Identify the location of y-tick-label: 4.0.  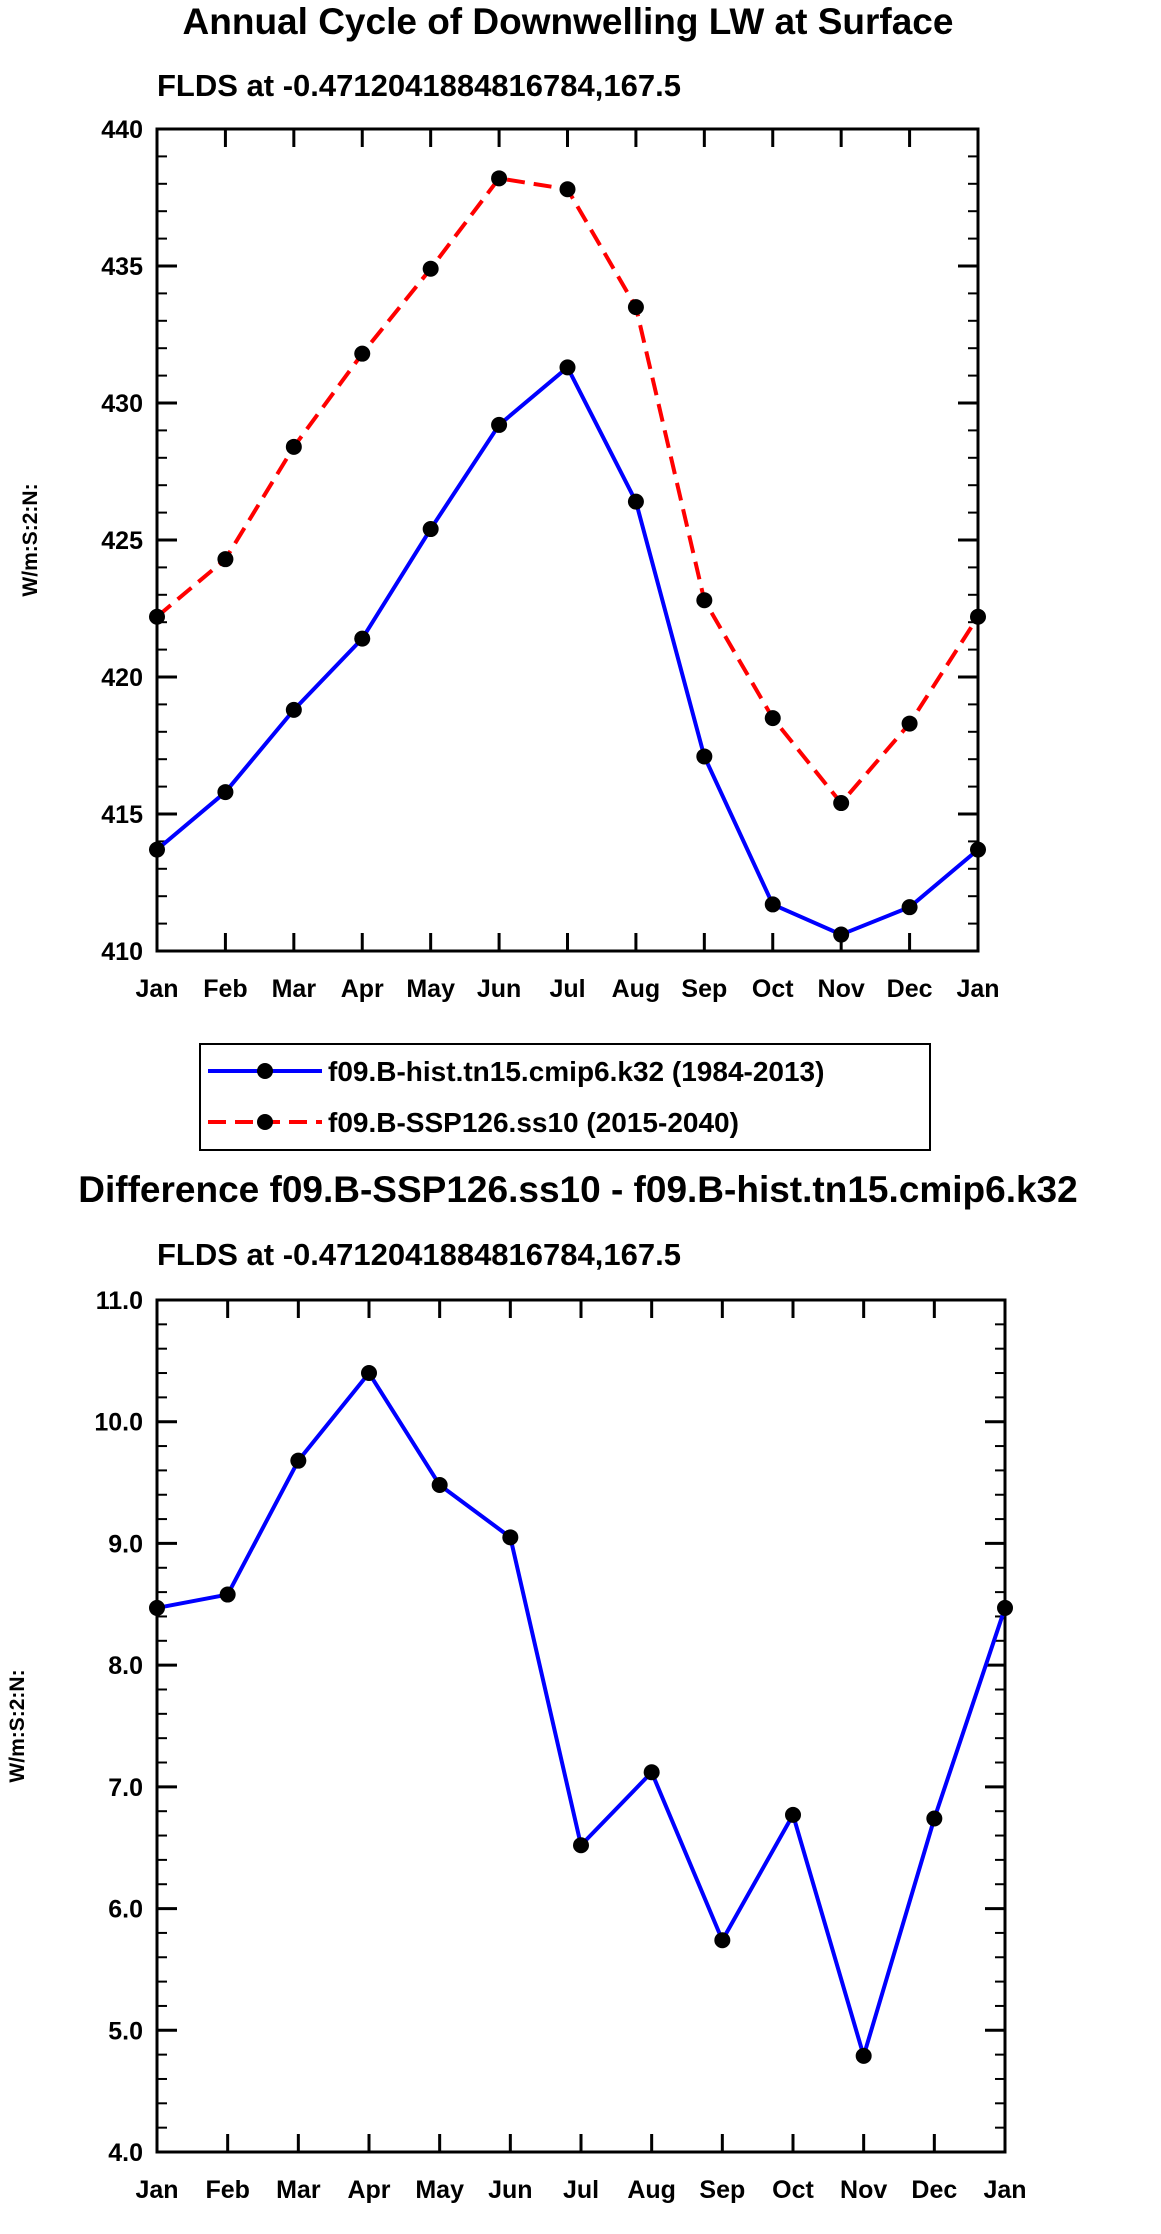
(125, 2153).